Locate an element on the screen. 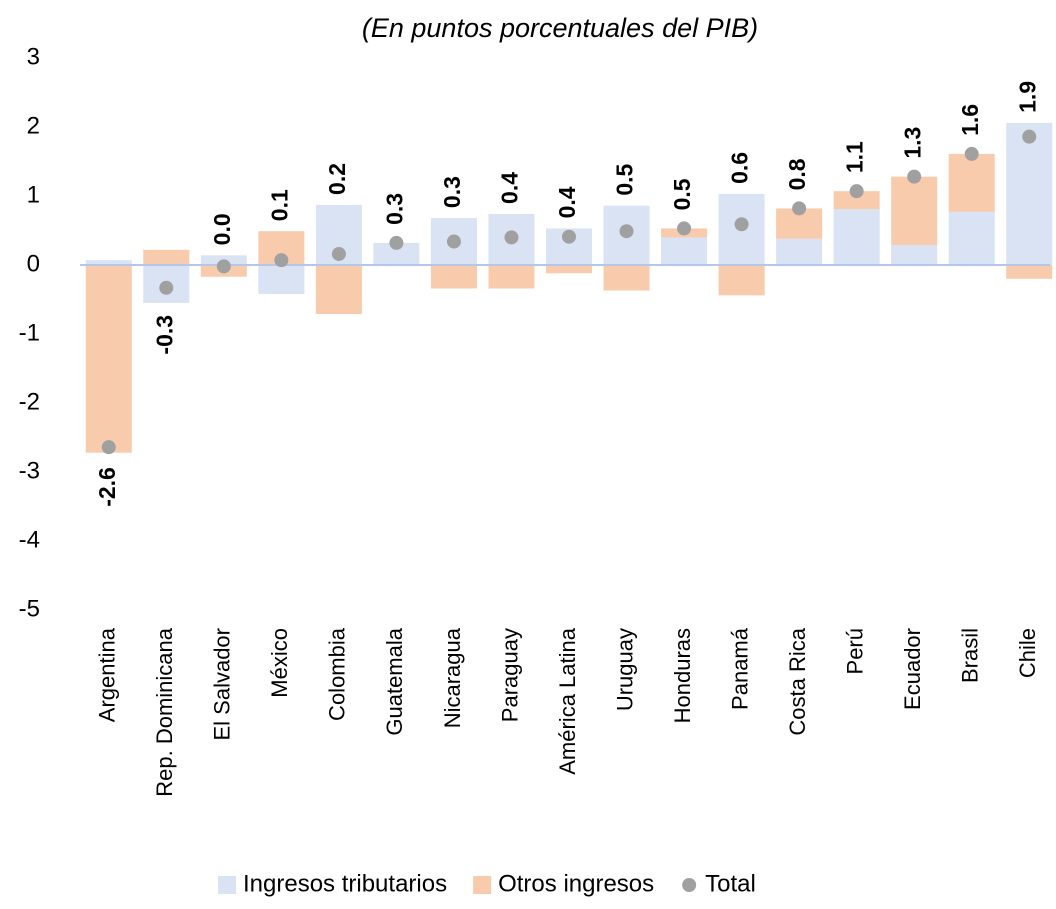 This screenshot has width=1056, height=909. y-tick-label: 2 is located at coordinates (33, 125).